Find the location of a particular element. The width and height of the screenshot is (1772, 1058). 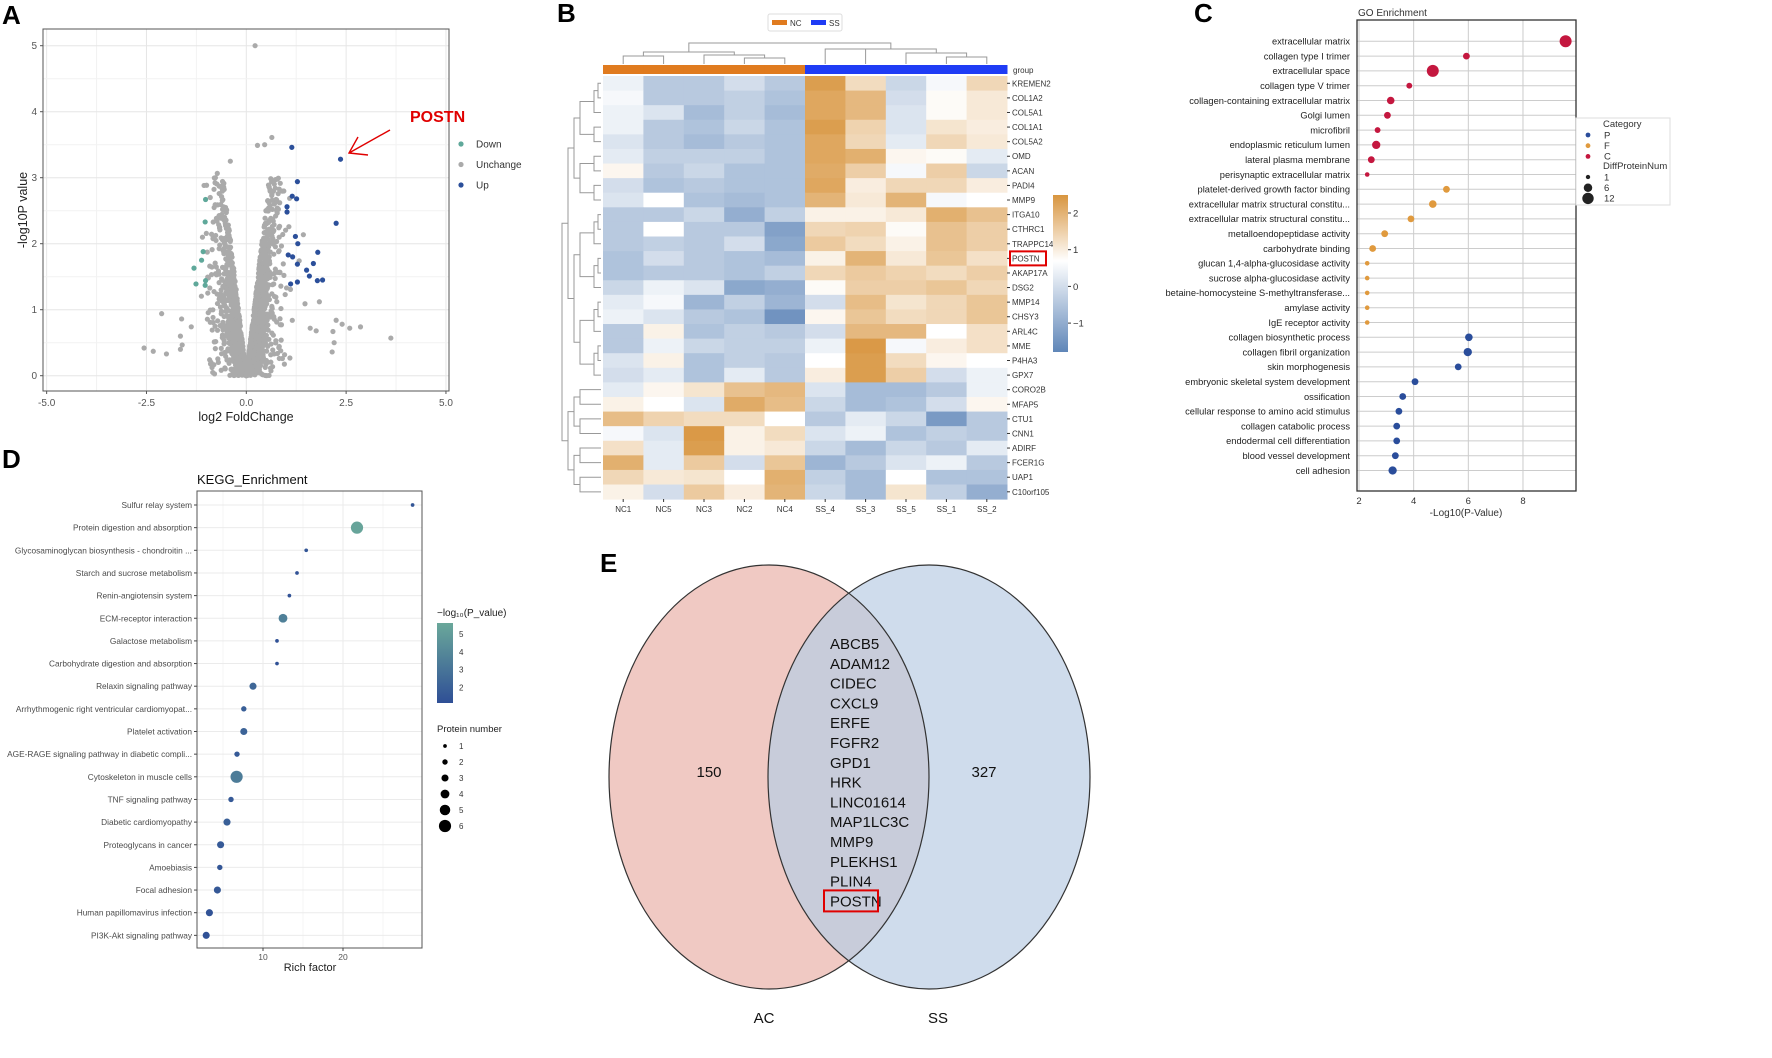

colorbar-tick-label: 0 is located at coordinates (1075, 287).